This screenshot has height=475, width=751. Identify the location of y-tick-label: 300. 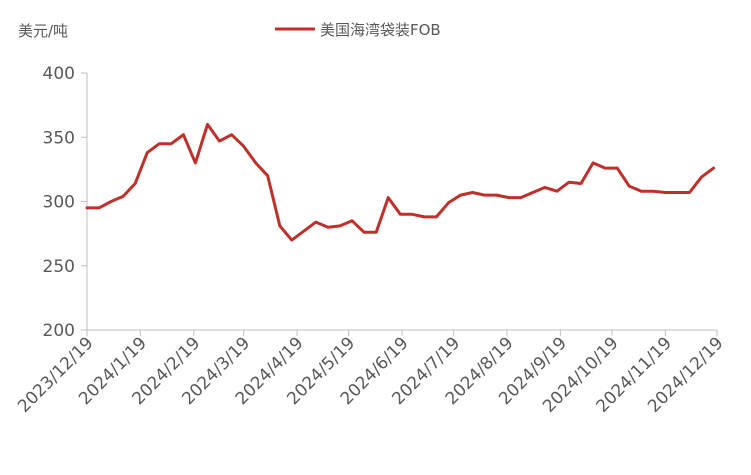
(59, 203).